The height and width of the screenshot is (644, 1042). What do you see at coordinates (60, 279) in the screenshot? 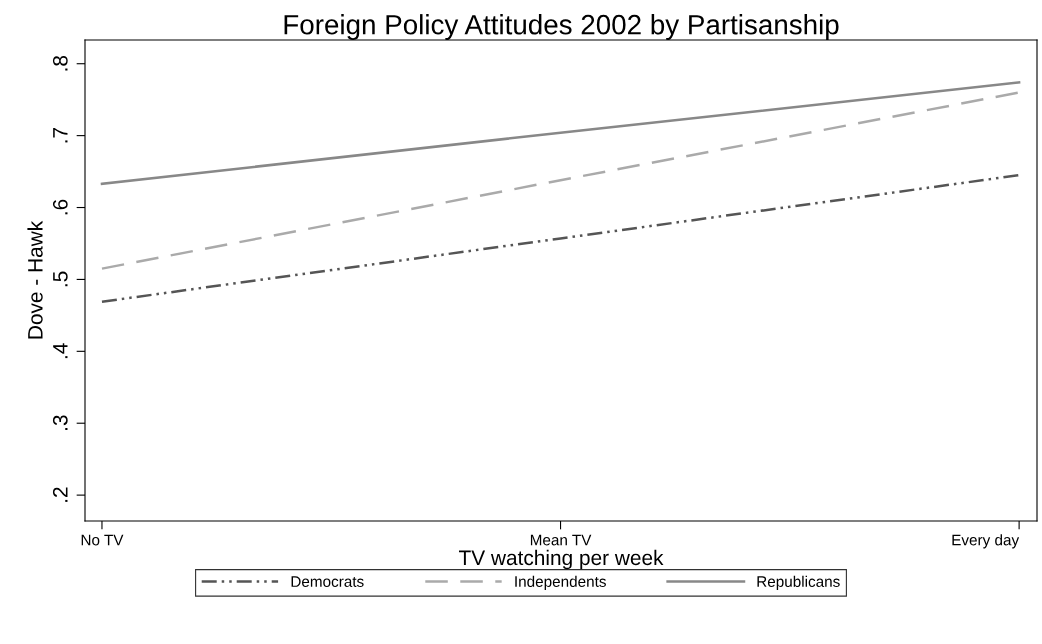
I see `y-tick-label: .5` at bounding box center [60, 279].